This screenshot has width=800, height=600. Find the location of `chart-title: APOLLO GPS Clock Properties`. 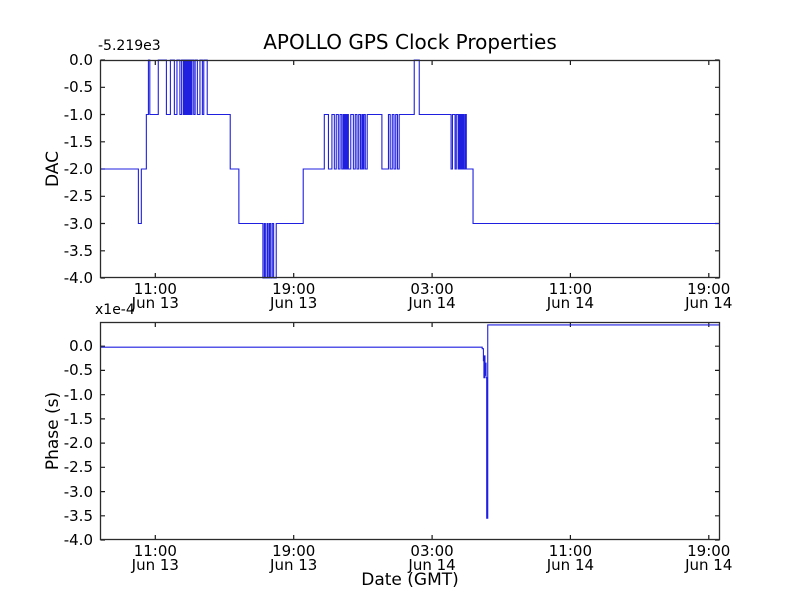

chart-title: APOLLO GPS Clock Properties is located at coordinates (410, 42).